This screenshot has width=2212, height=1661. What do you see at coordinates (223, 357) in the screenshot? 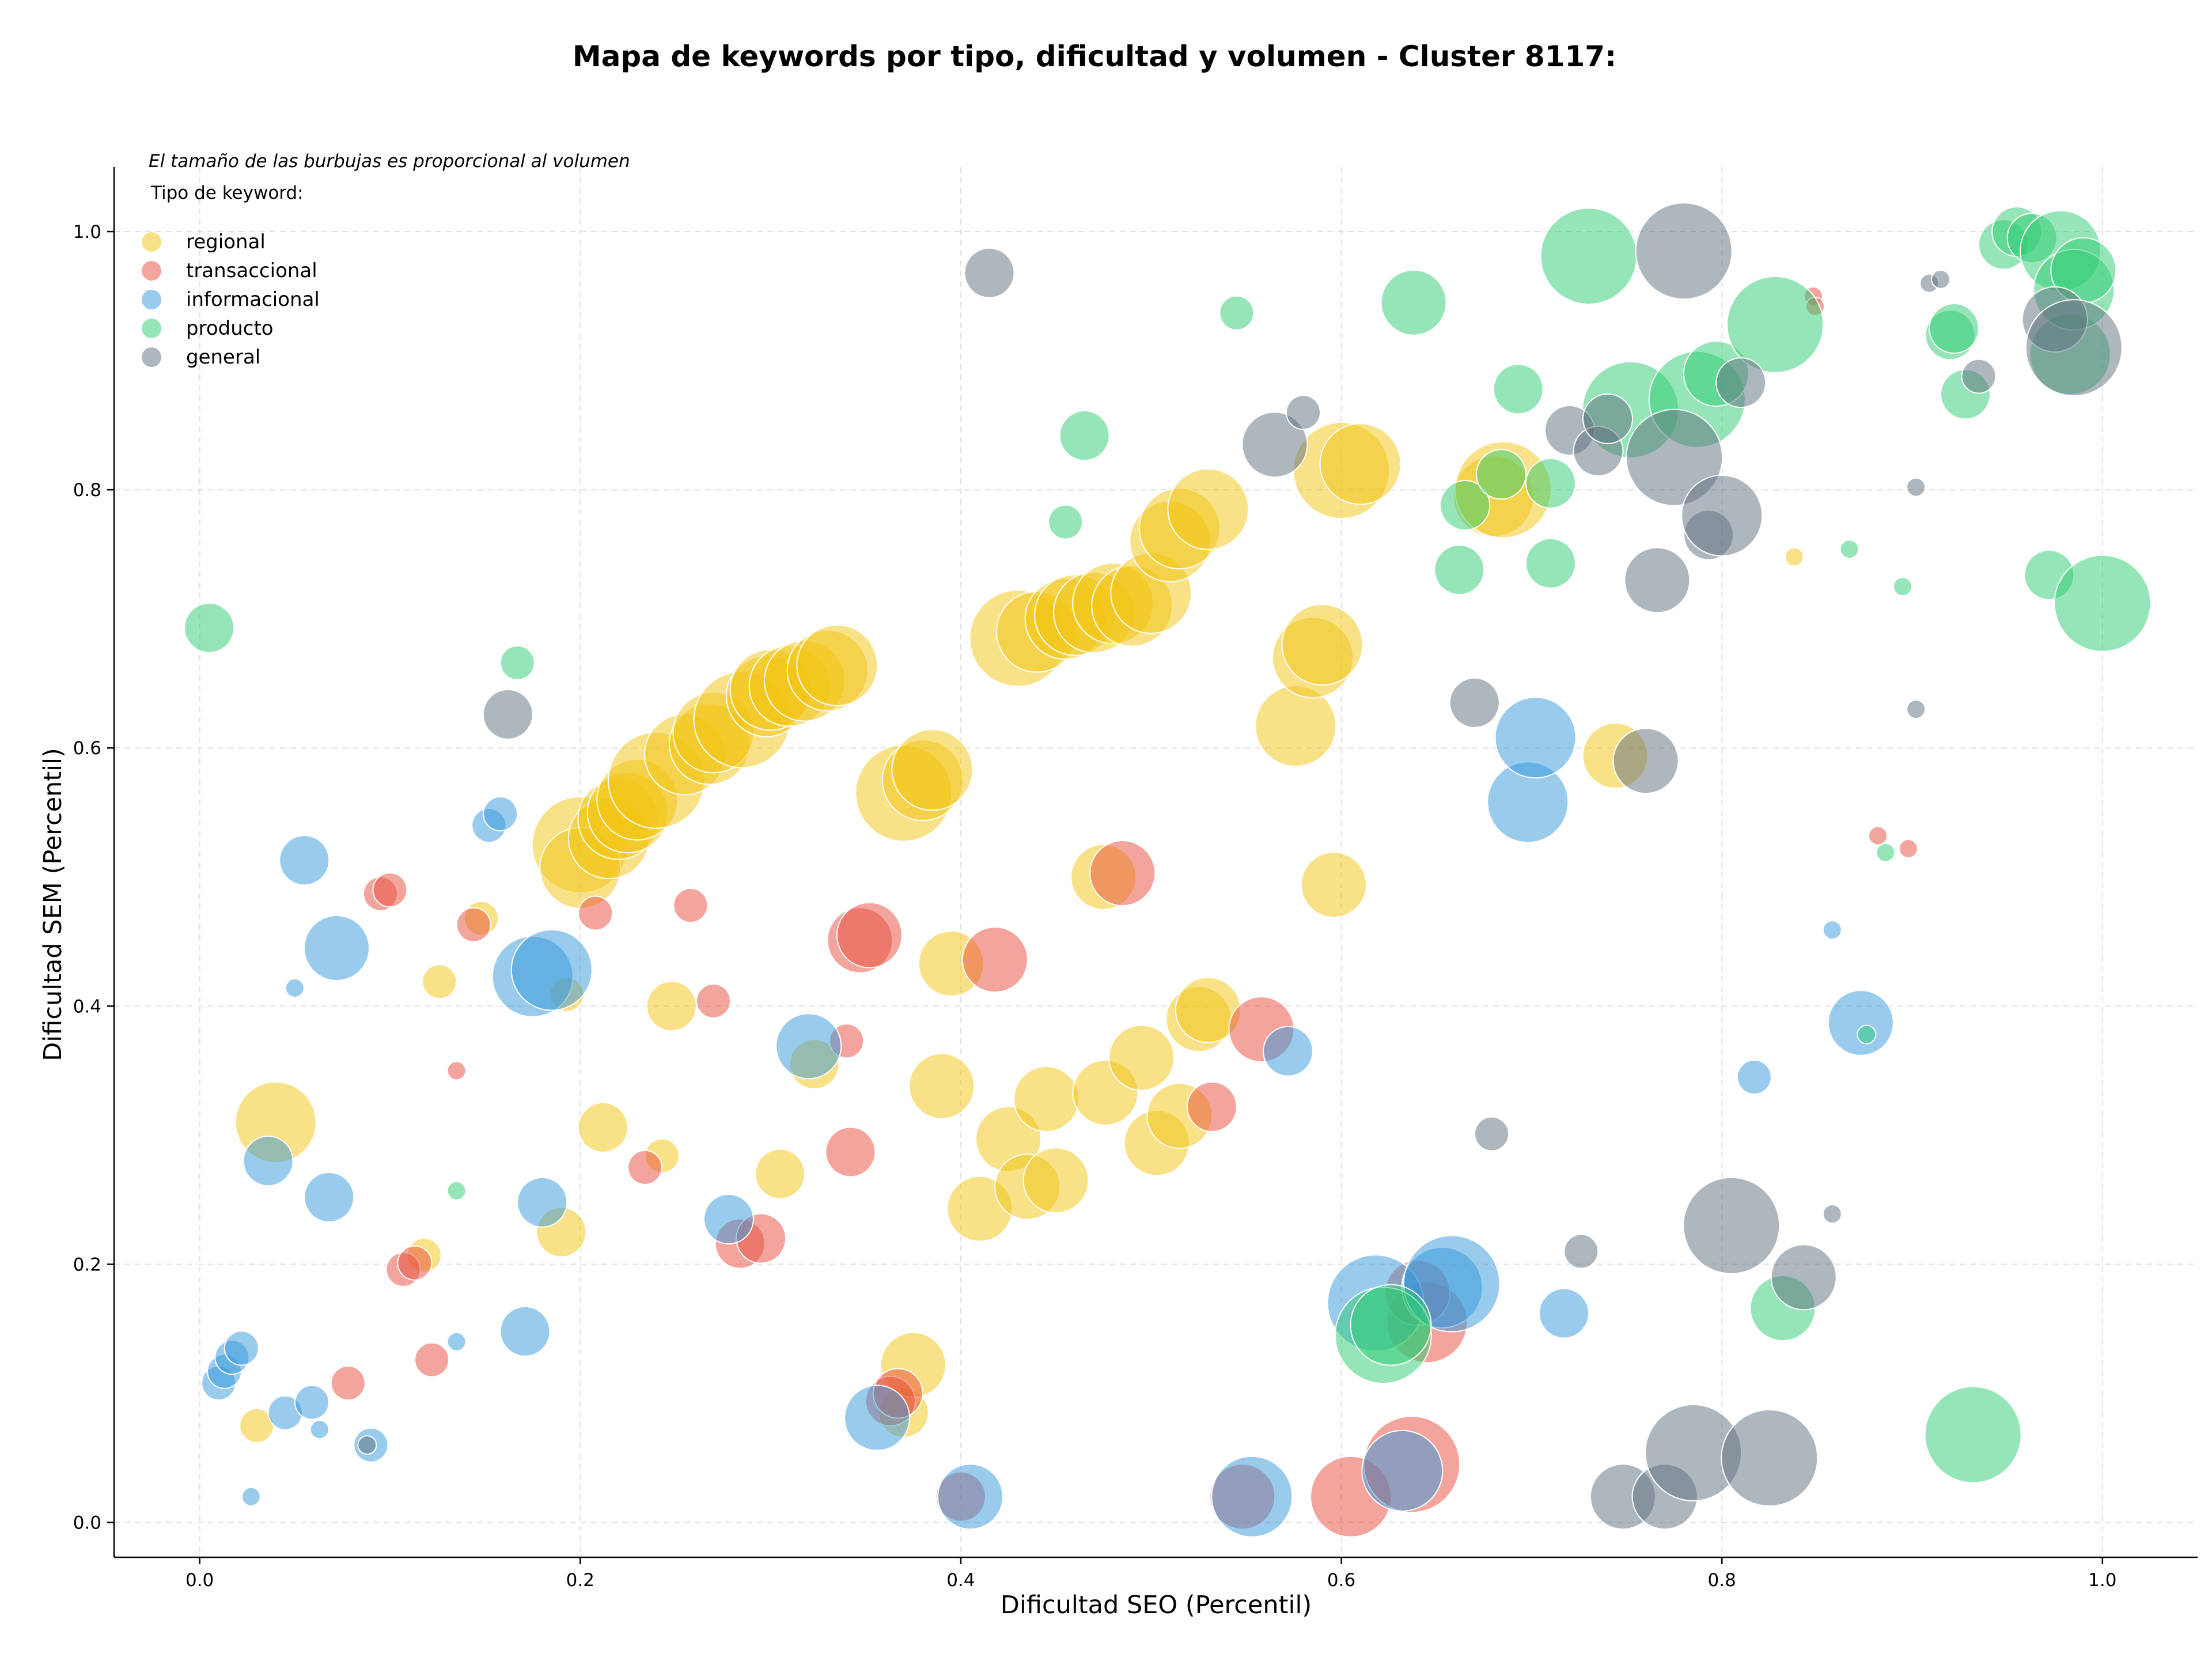
I see `legend-label-general: general` at bounding box center [223, 357].